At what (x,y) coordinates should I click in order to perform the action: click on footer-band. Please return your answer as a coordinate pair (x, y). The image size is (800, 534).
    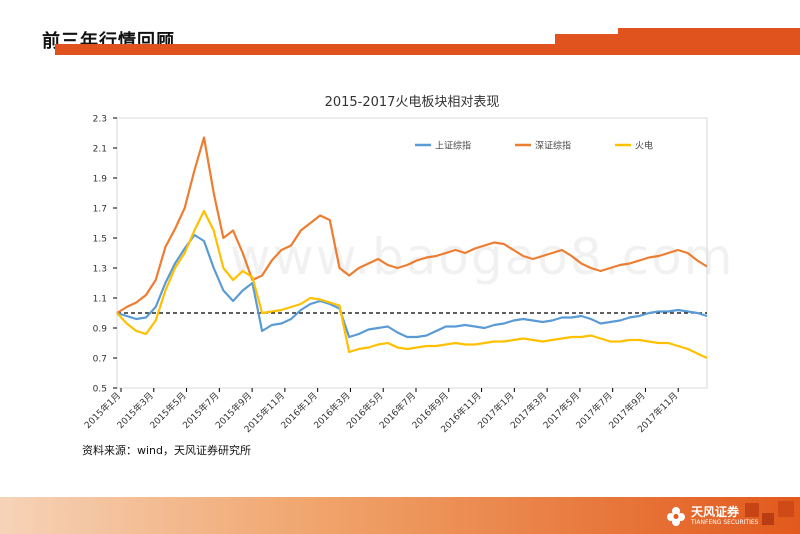
    Looking at the image, I should click on (400, 515).